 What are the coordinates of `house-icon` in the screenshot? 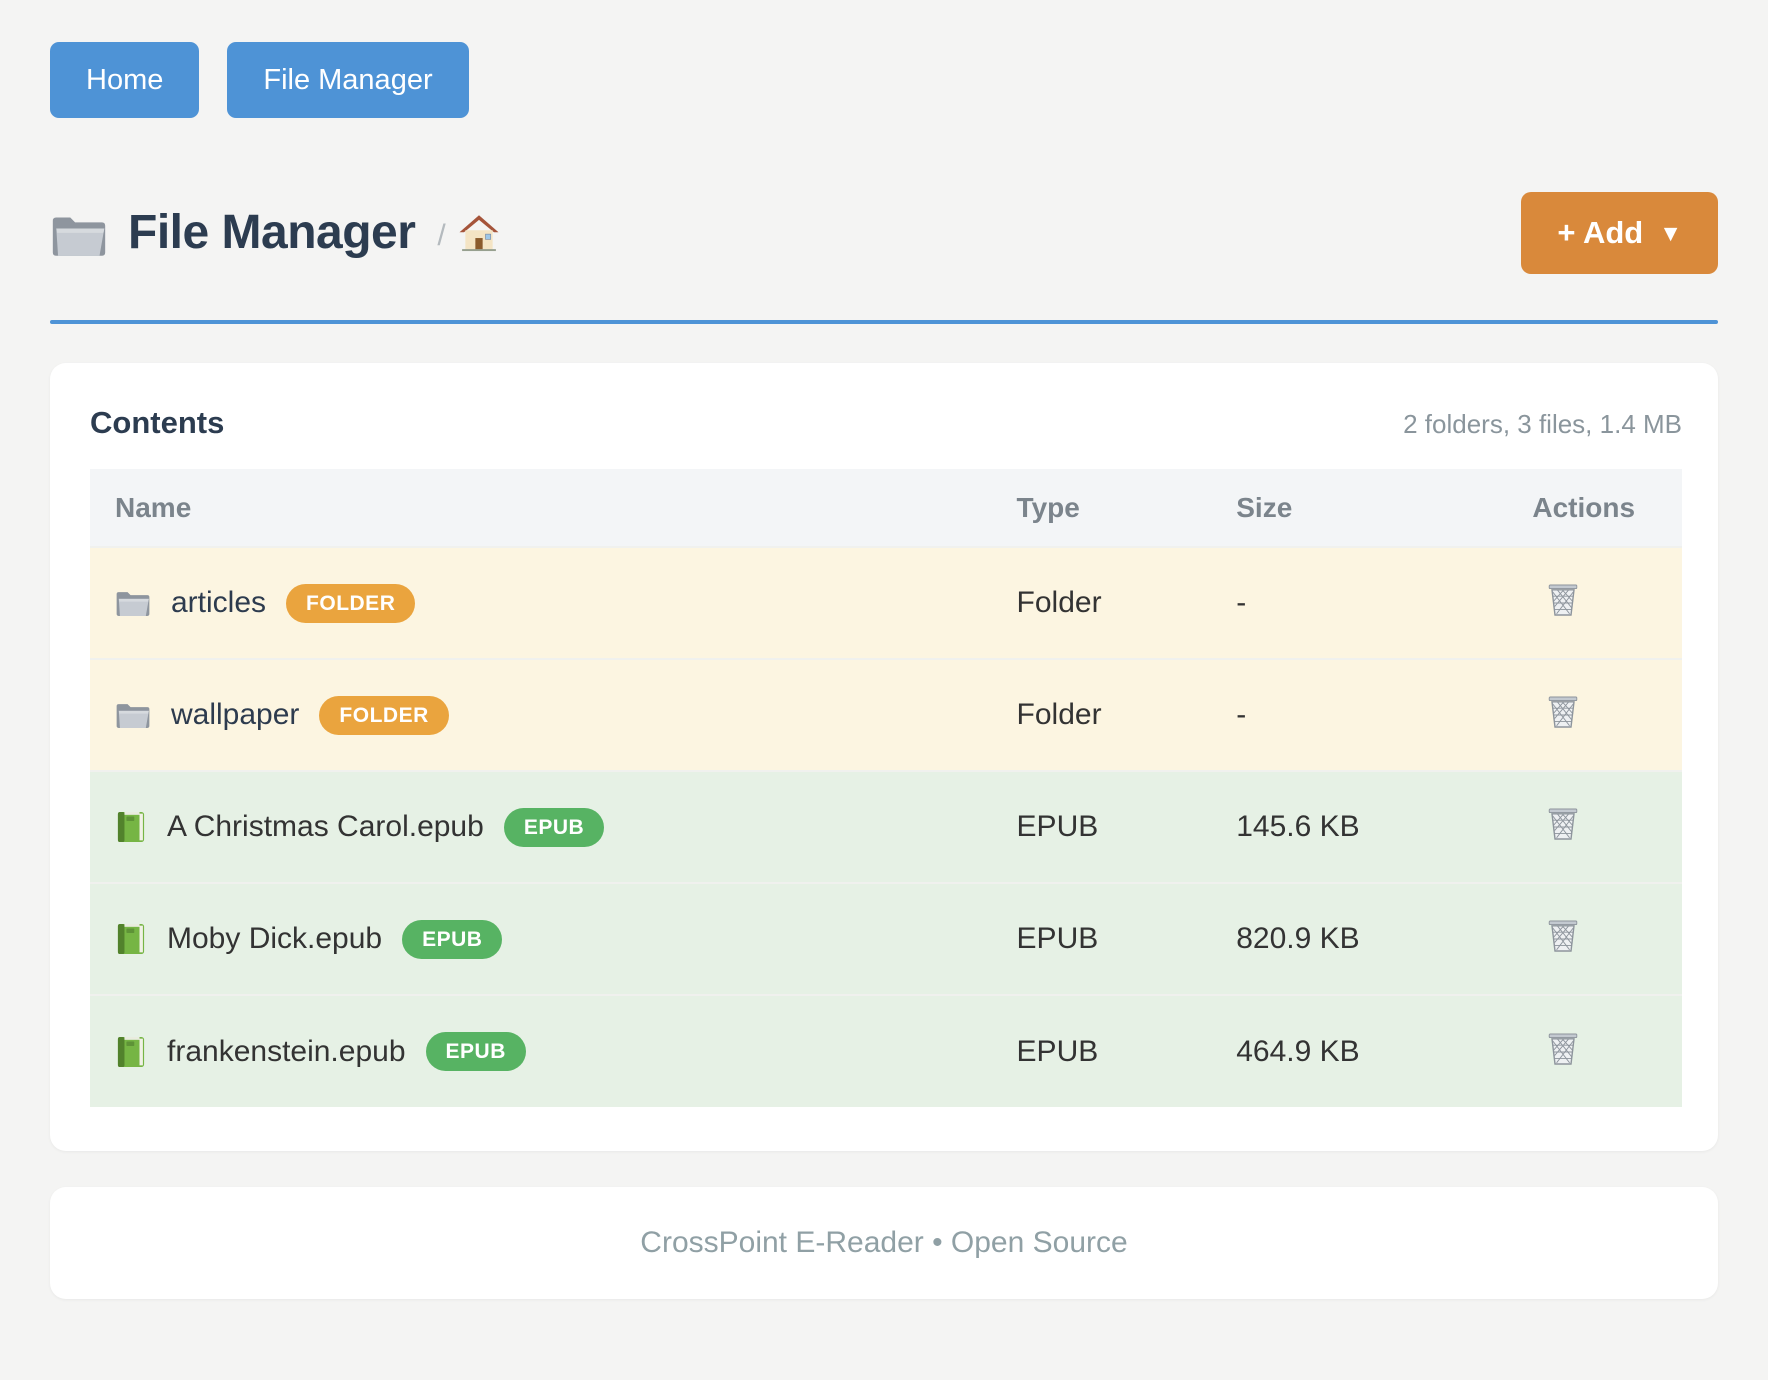 It's located at (479, 233).